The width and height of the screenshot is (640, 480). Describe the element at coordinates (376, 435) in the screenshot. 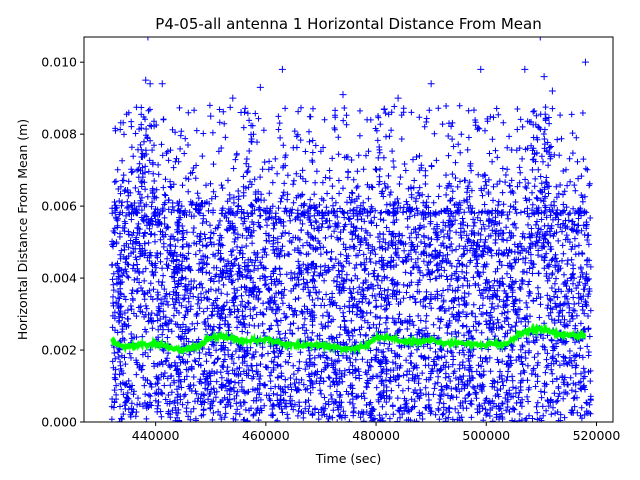

I see `x-tick-label: 480000` at that location.